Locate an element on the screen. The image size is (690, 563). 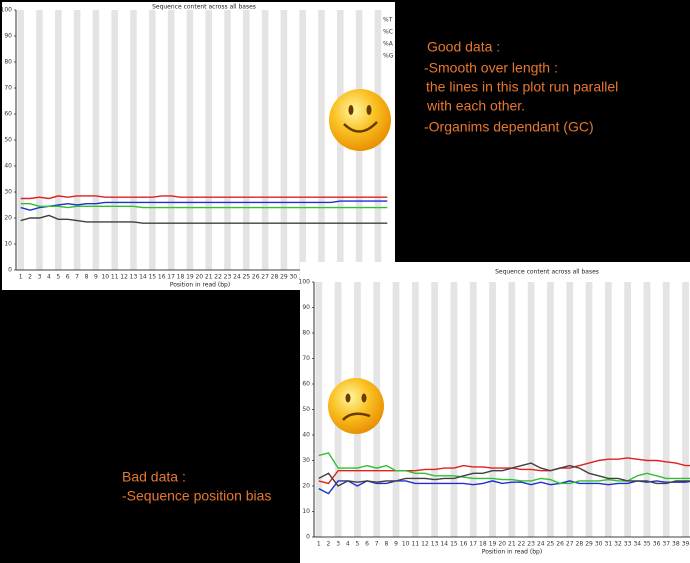
smiley-sad is located at coordinates (356, 406).